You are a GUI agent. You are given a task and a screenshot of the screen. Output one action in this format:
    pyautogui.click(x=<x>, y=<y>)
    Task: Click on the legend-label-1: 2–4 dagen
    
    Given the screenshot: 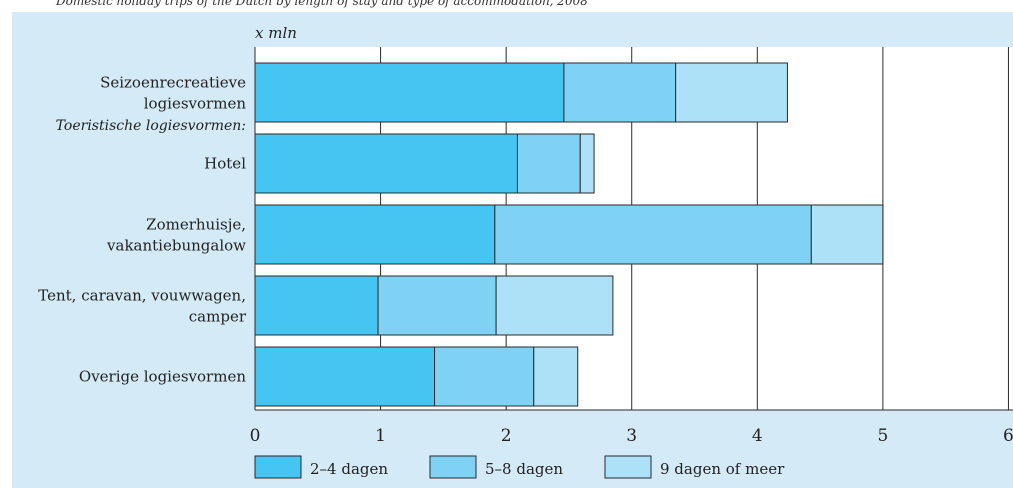 What is the action you would take?
    pyautogui.click(x=349, y=469)
    